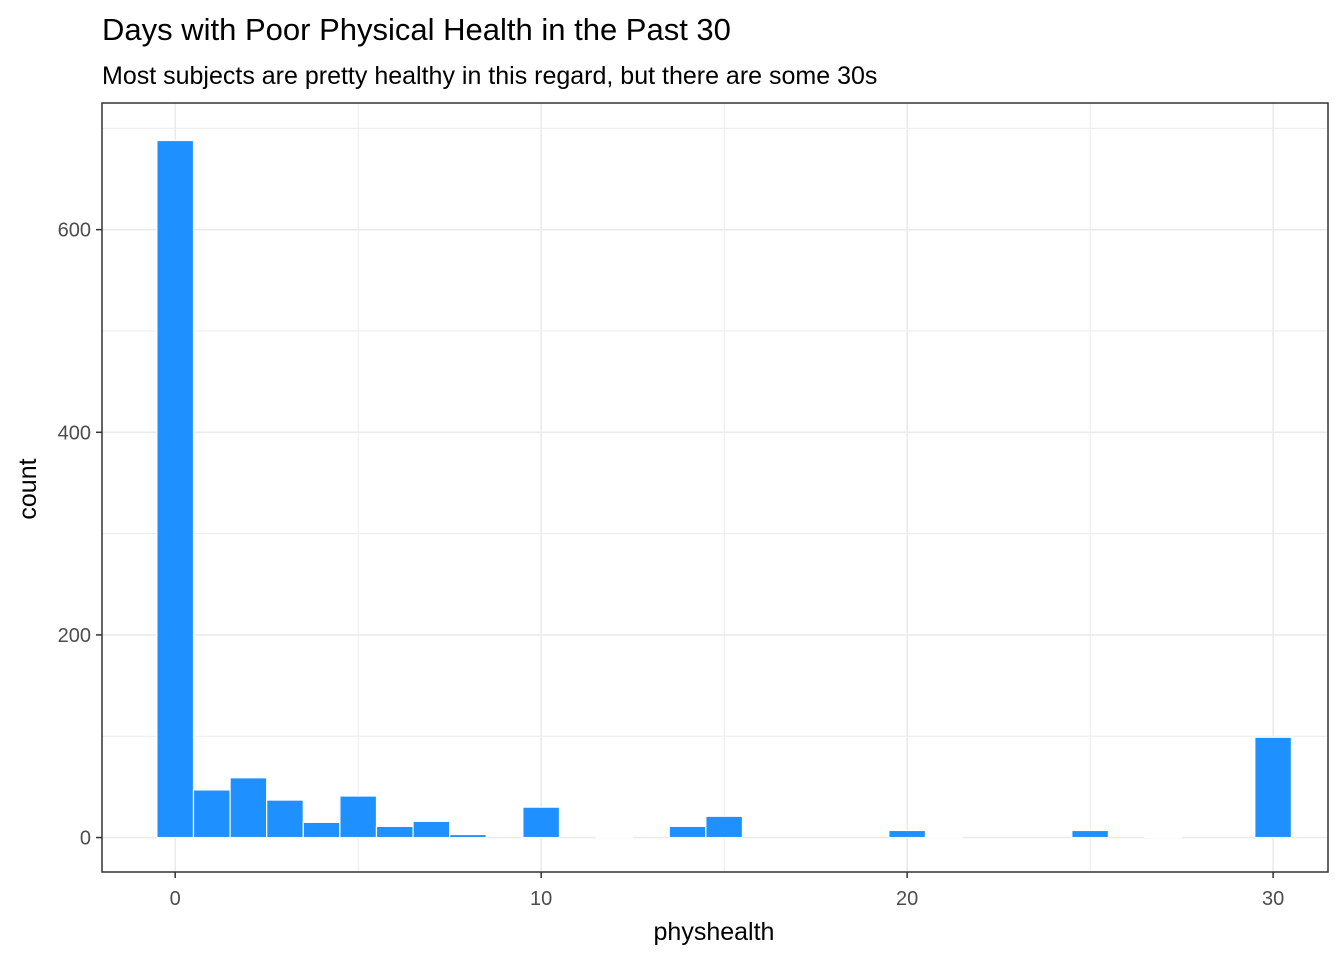 Image resolution: width=1344 pixels, height=960 pixels. What do you see at coordinates (80, 535) in the screenshot?
I see `y-axis: 0 200 400 600` at bounding box center [80, 535].